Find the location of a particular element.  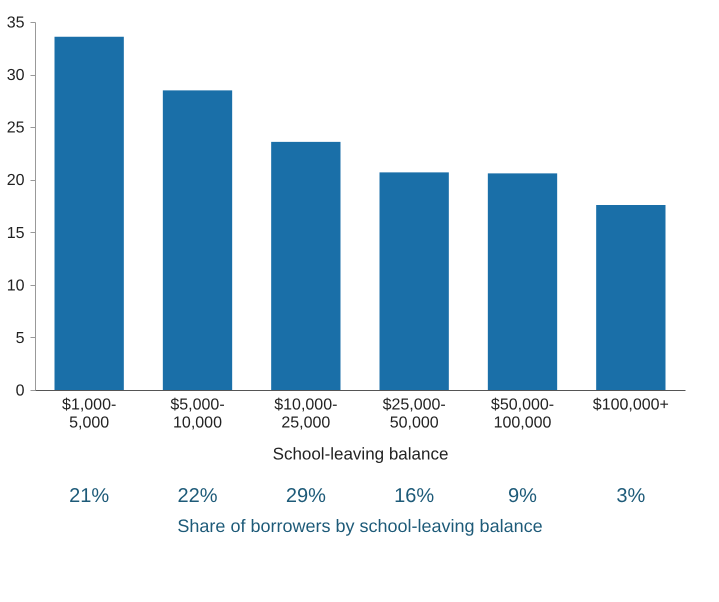

x-tick-label: $50,000-100,000 is located at coordinates (522, 414).